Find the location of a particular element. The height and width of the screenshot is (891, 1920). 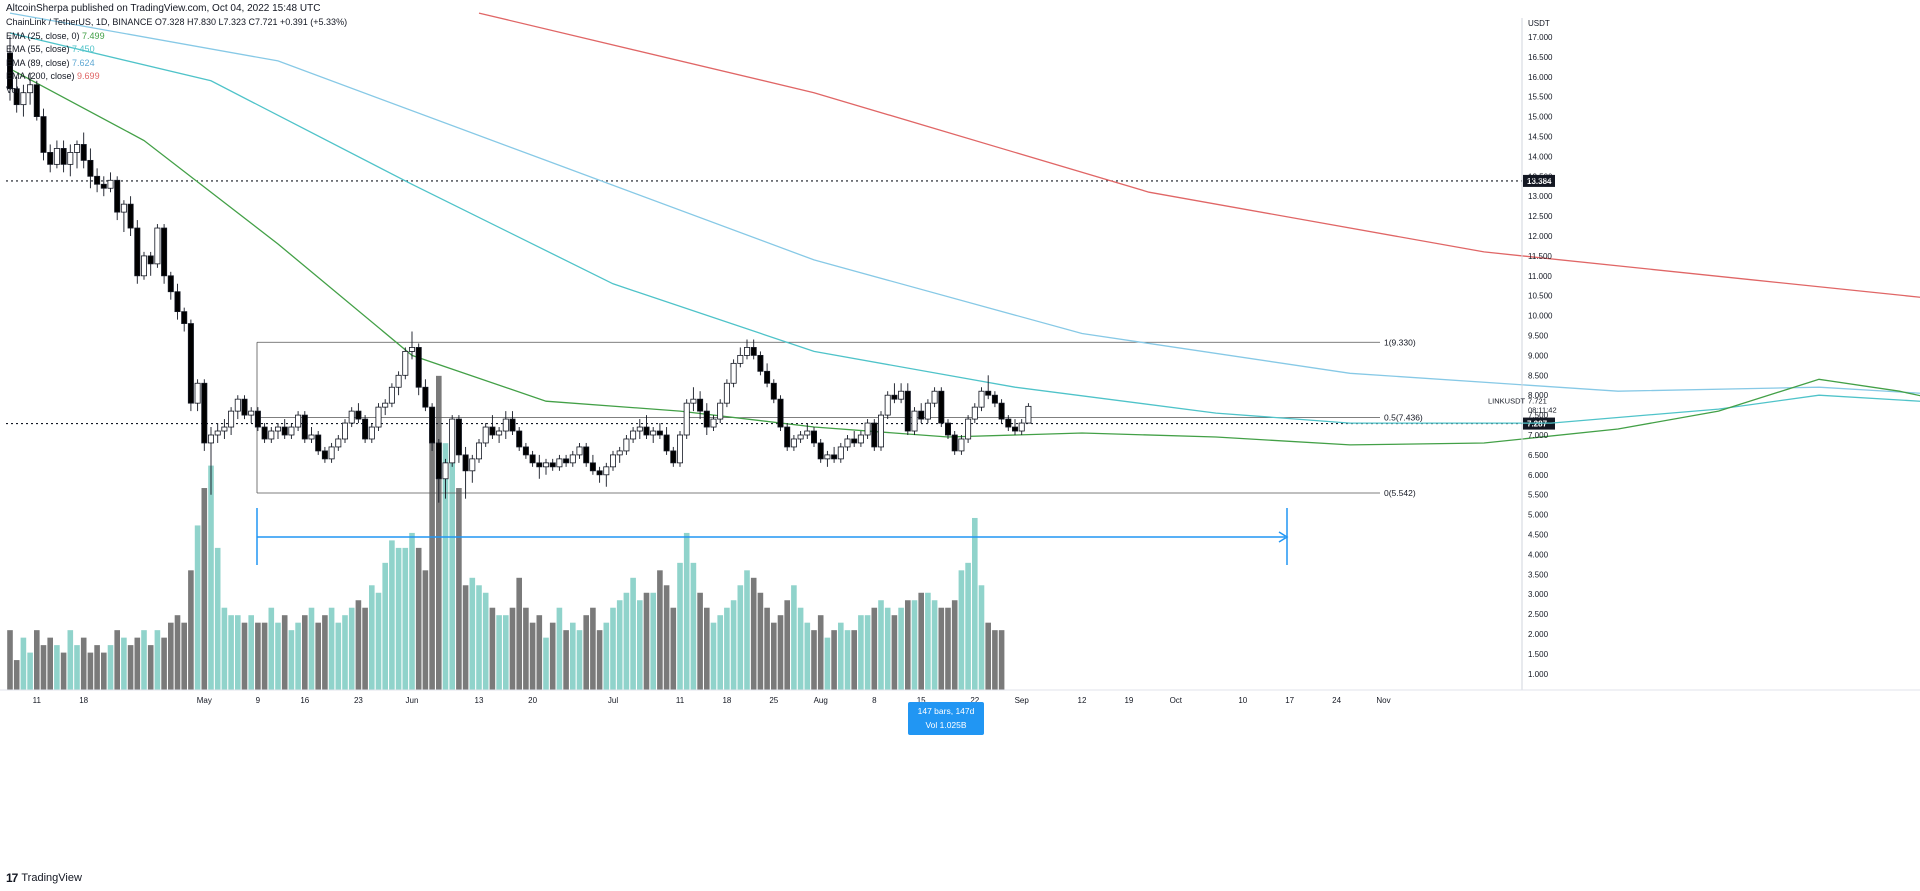

level-high-price-label: 13.384 is located at coordinates (1539, 181).